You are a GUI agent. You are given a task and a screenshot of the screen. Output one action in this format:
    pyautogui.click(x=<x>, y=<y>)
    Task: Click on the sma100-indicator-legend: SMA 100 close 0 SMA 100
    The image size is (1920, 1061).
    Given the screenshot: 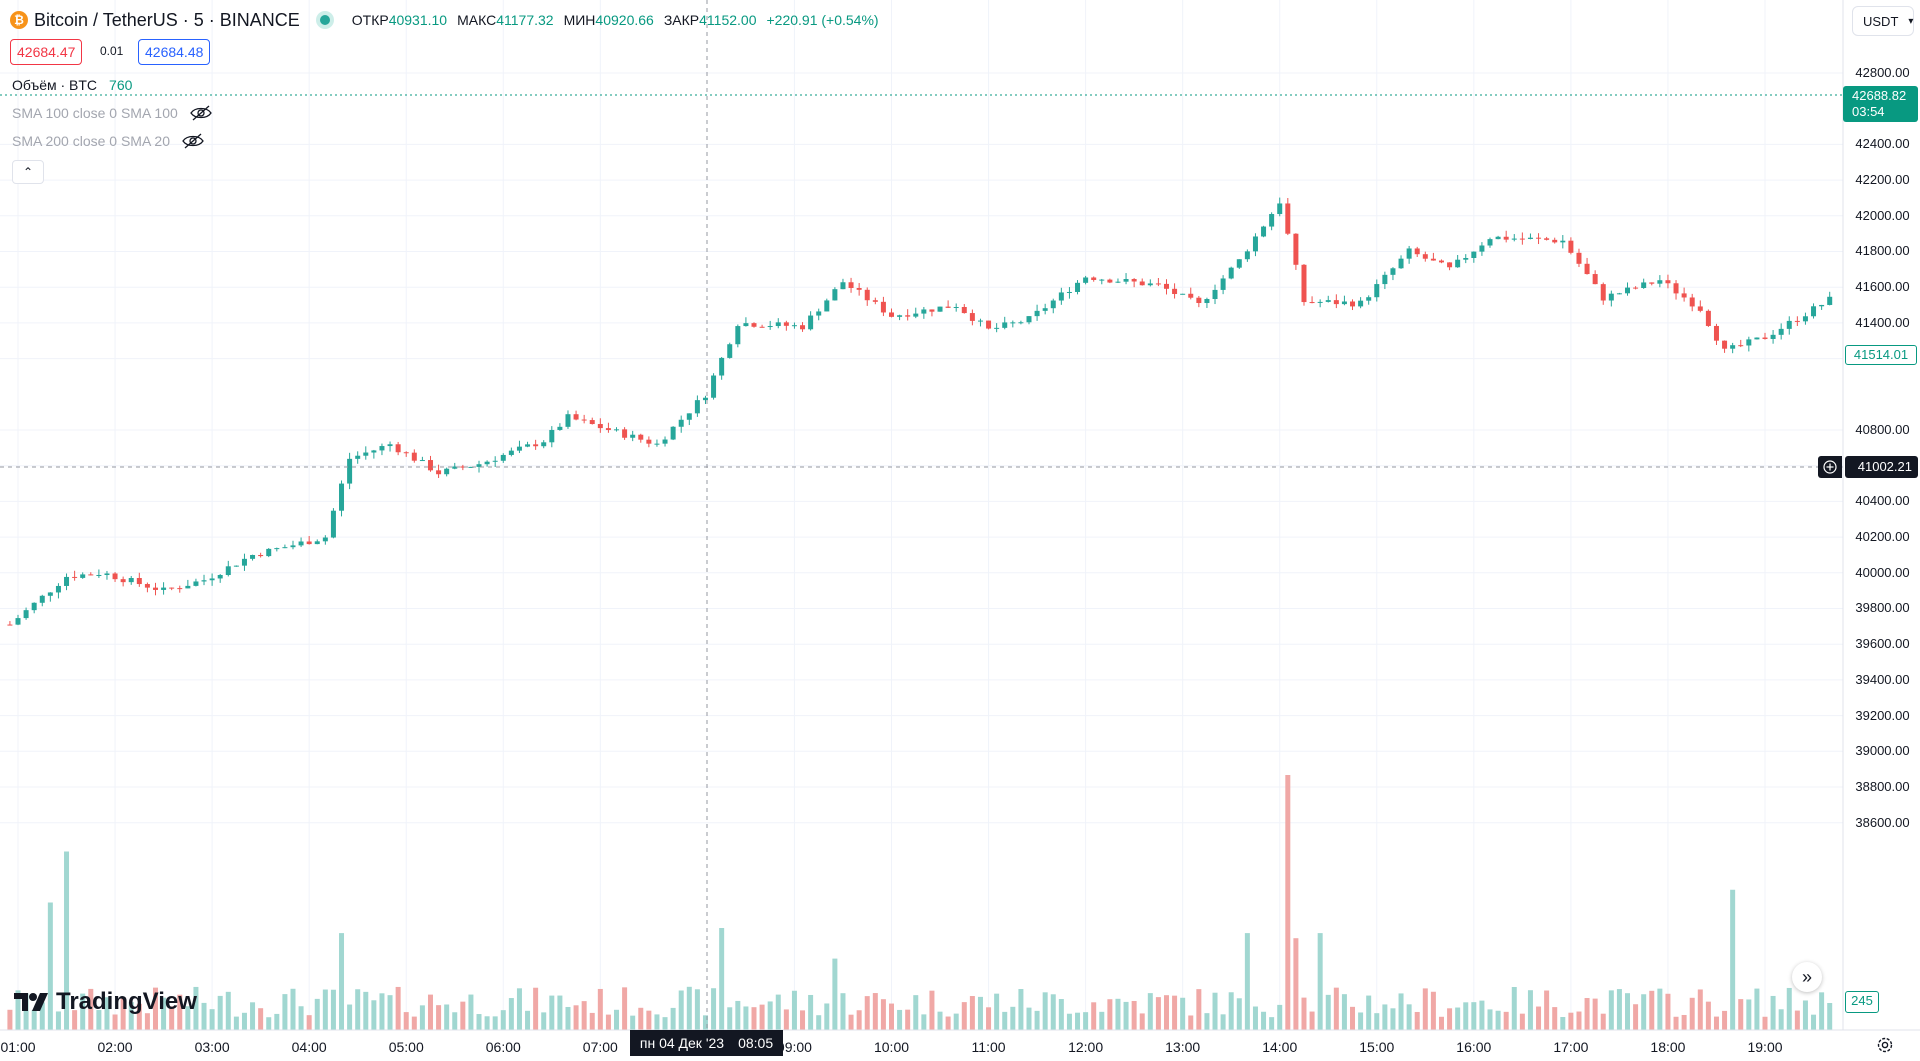 What is the action you would take?
    pyautogui.click(x=112, y=113)
    